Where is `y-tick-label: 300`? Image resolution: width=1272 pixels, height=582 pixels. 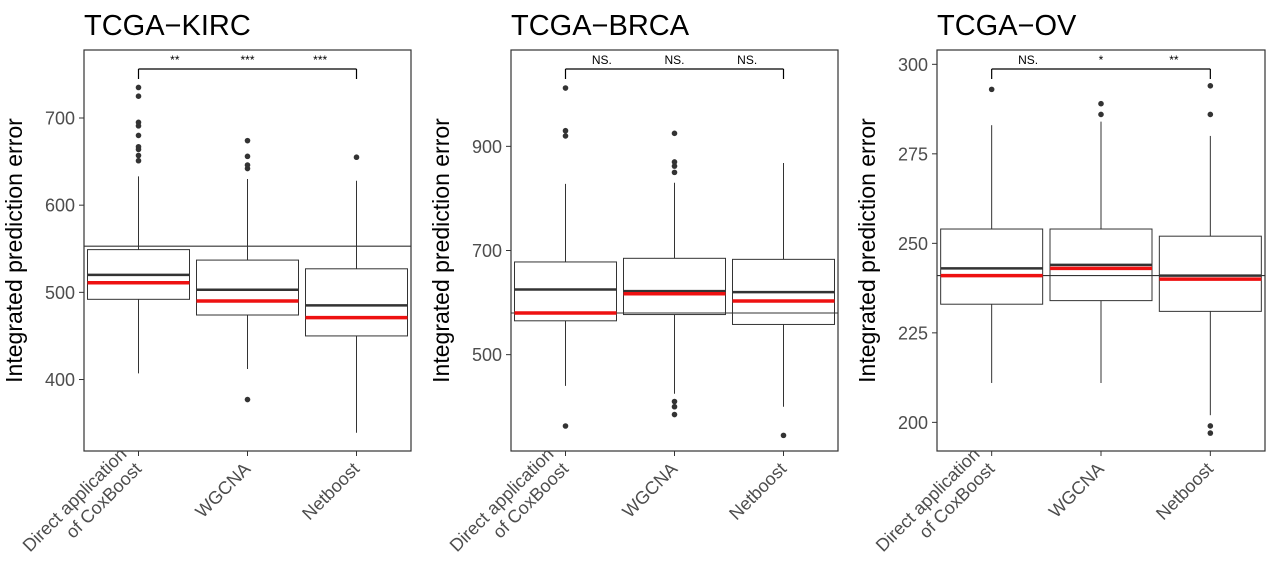
y-tick-label: 300 is located at coordinates (913, 65).